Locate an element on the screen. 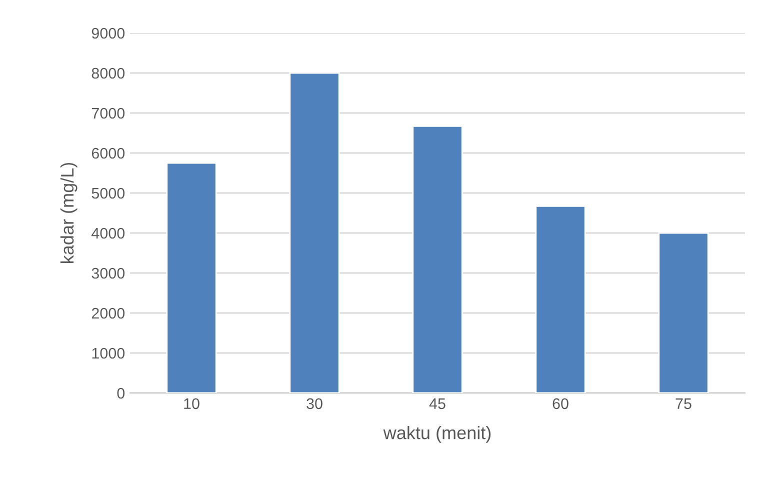 This screenshot has height=489, width=759. y-tick-label: 7000 is located at coordinates (108, 113).